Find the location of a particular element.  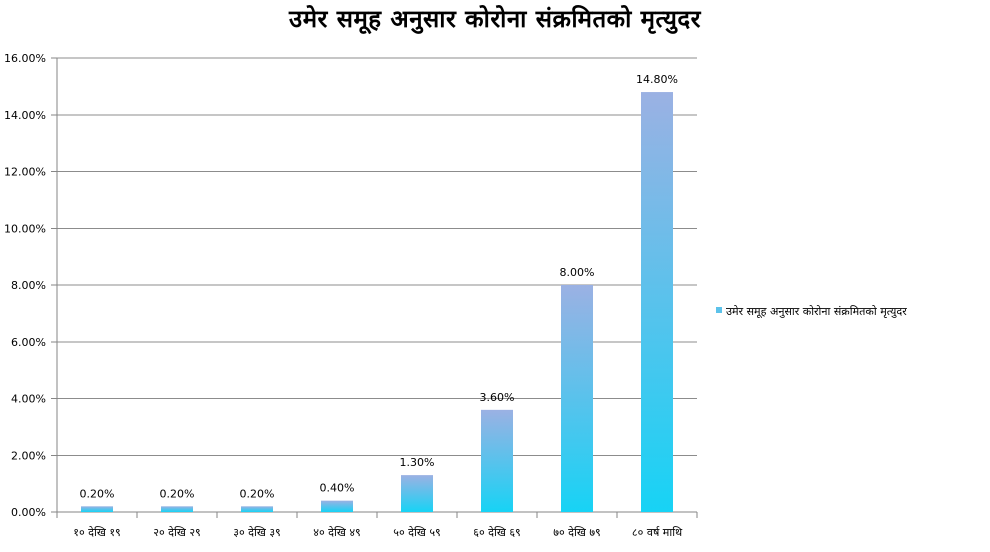

y-tick-label: 16.00% is located at coordinates (25, 58).